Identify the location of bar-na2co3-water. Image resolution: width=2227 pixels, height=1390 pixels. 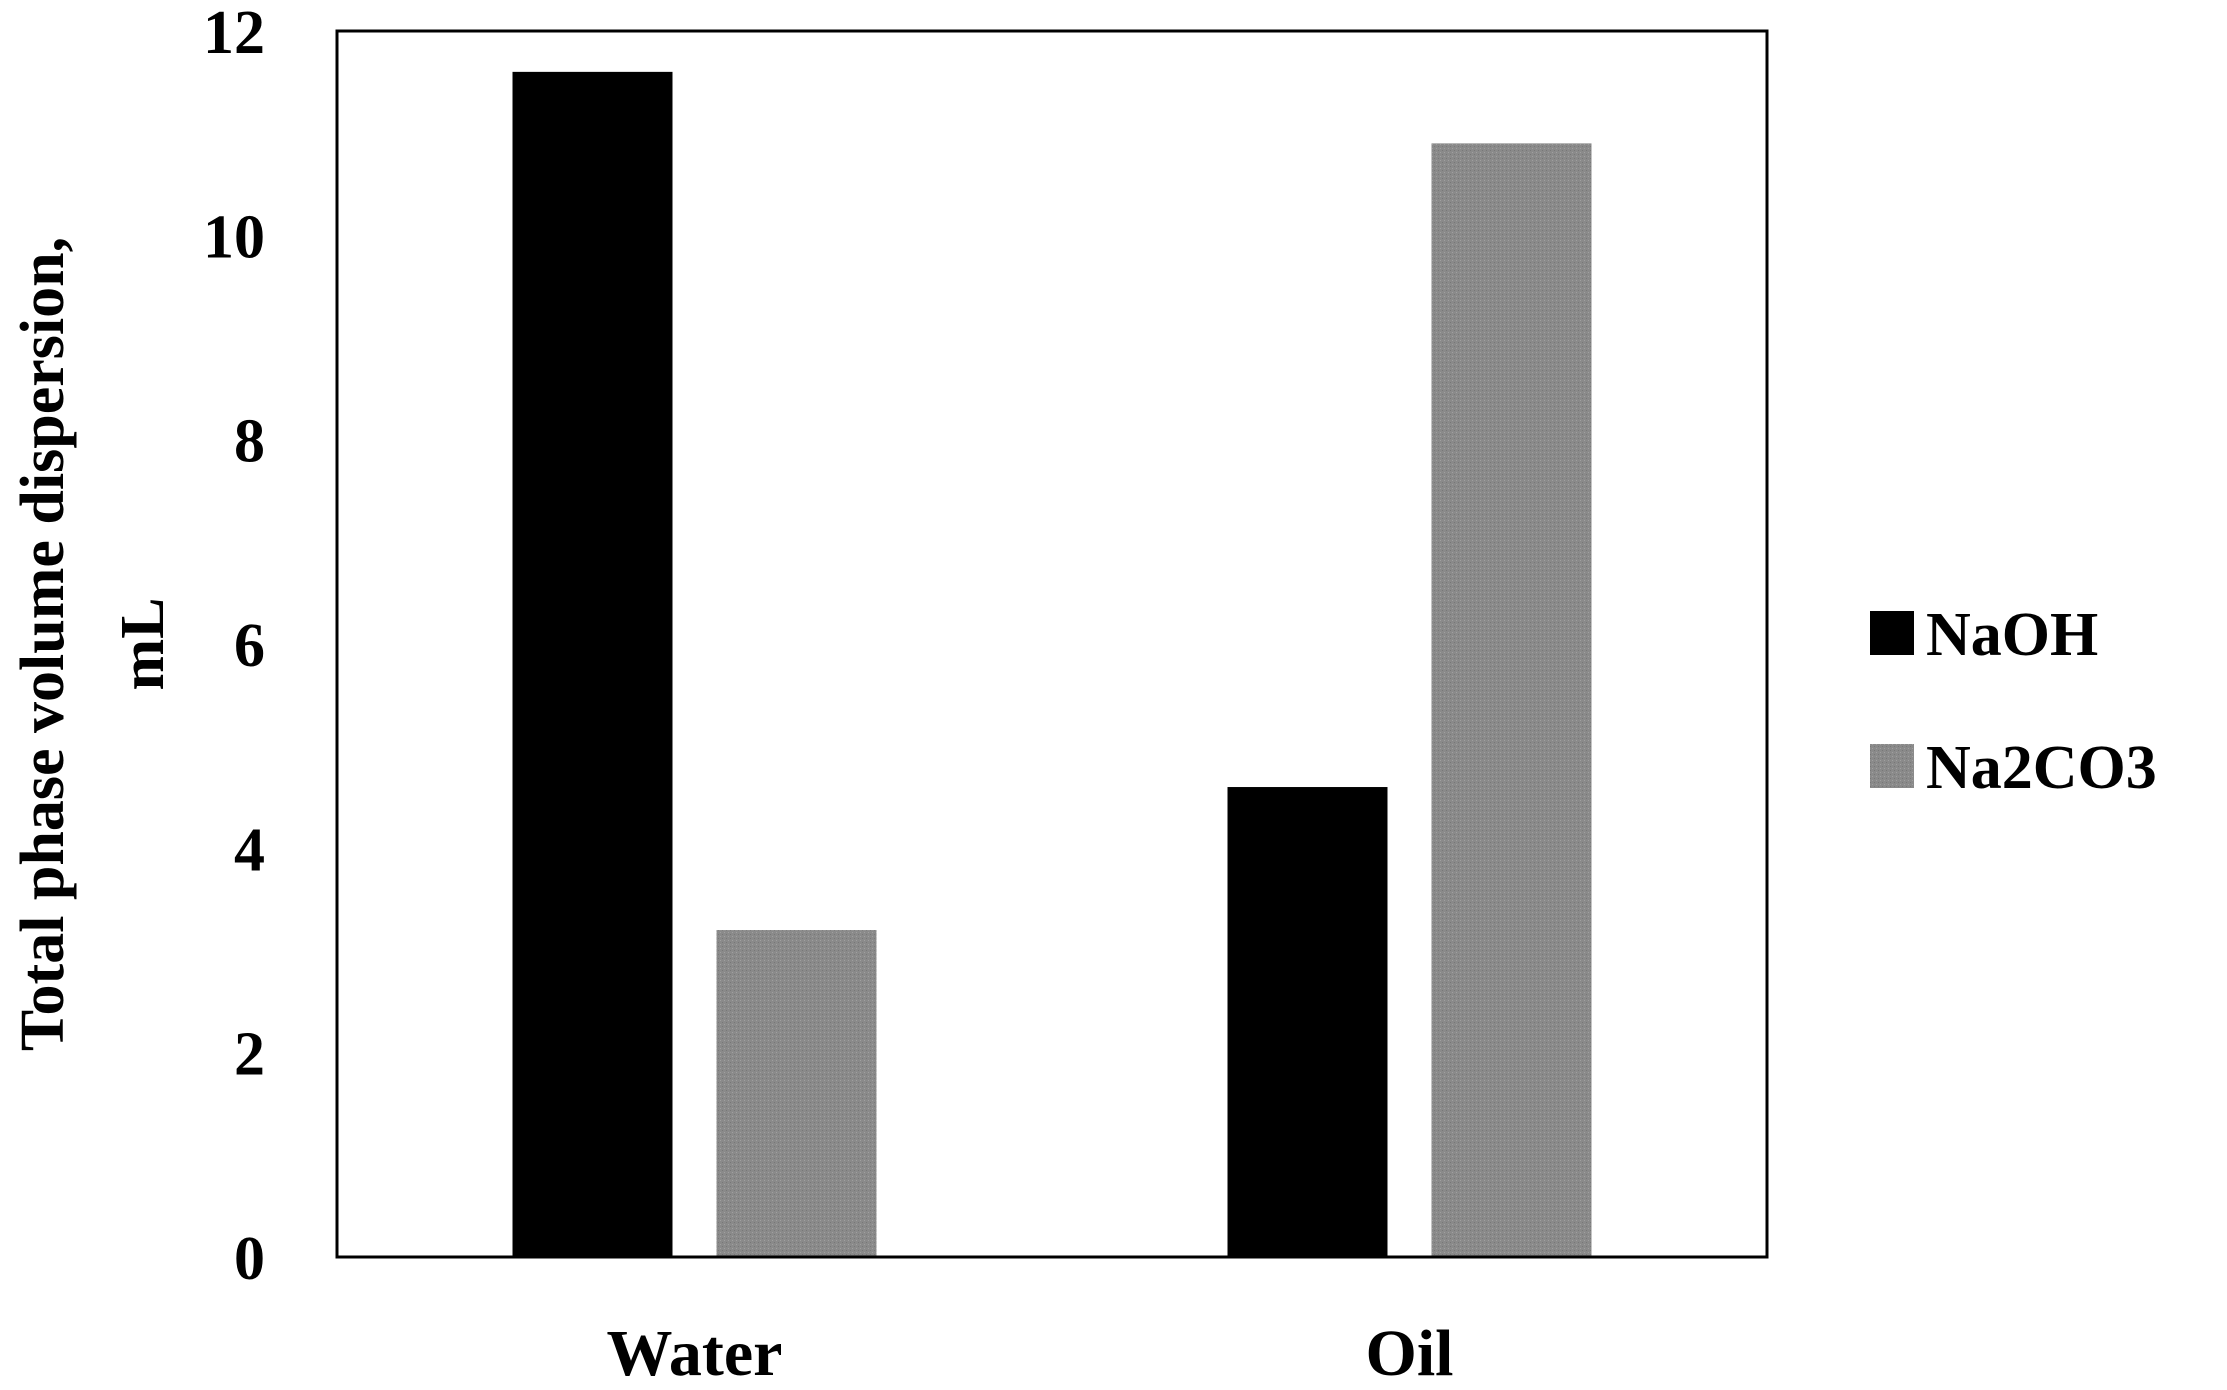
(796, 1093).